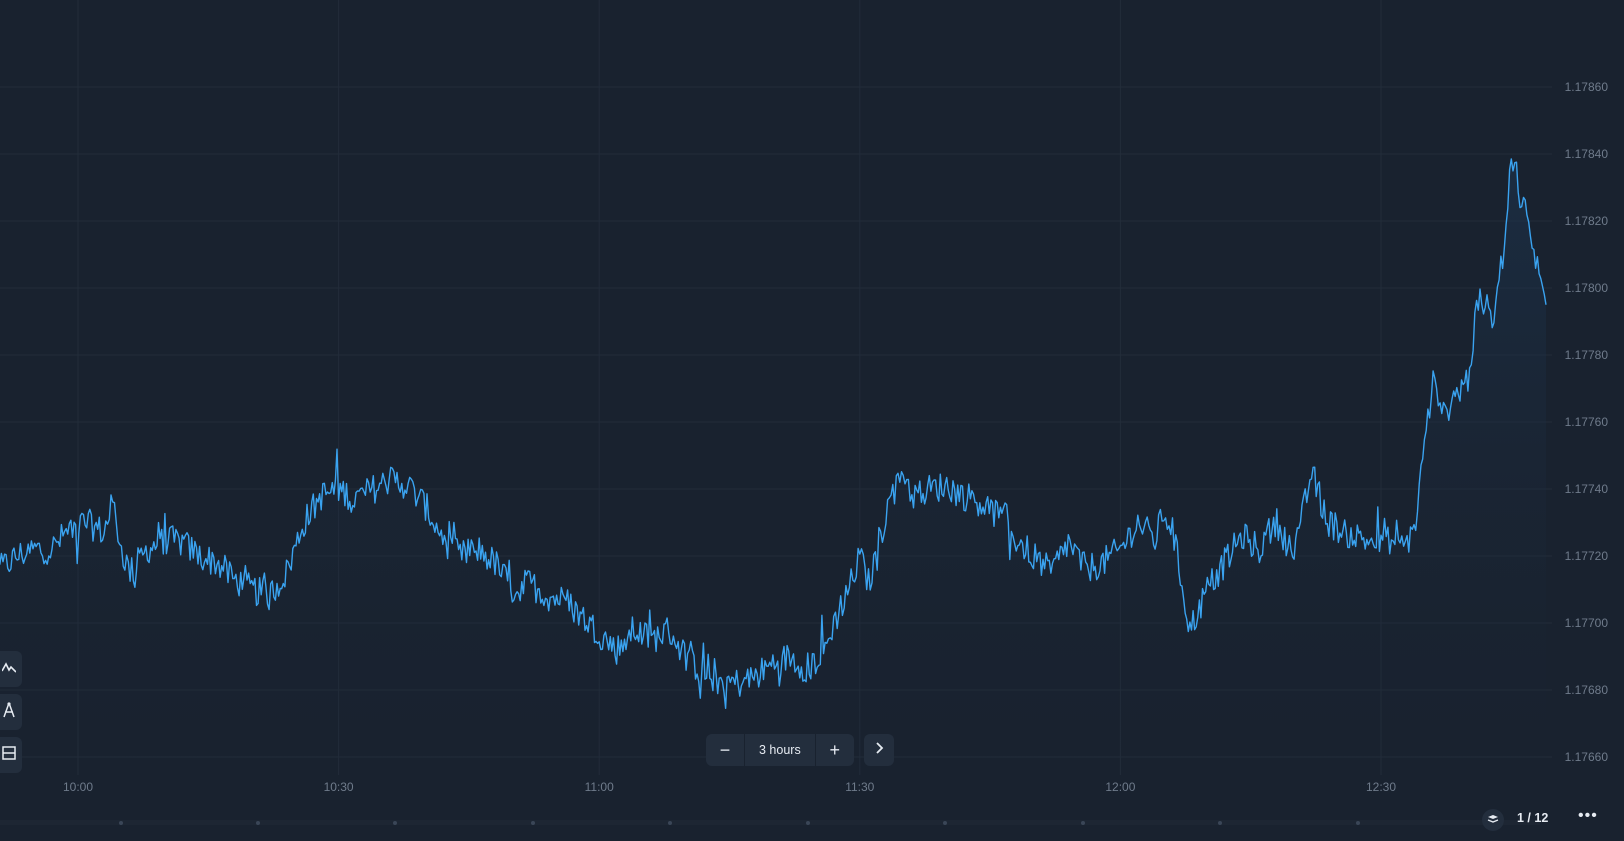 This screenshot has height=841, width=1624. What do you see at coordinates (1587, 154) in the screenshot?
I see `y-tick-label: 1.17840` at bounding box center [1587, 154].